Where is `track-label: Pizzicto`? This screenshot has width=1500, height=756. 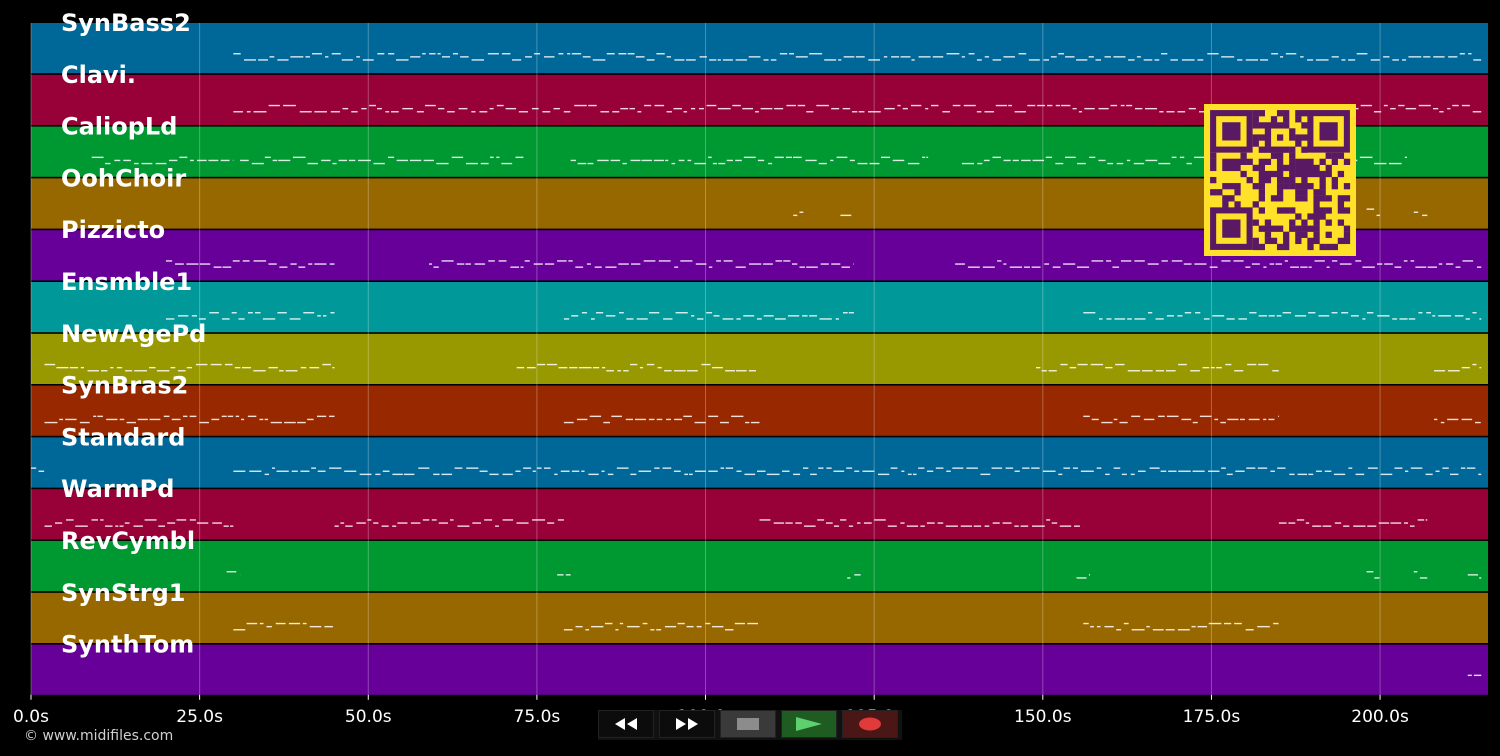
track-label: Pizzicto is located at coordinates (113, 230).